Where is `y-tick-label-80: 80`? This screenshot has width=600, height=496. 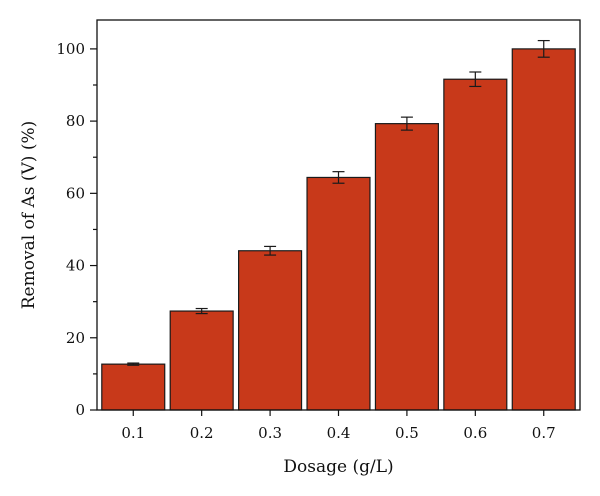
y-tick-label-80: 80 is located at coordinates (75, 121).